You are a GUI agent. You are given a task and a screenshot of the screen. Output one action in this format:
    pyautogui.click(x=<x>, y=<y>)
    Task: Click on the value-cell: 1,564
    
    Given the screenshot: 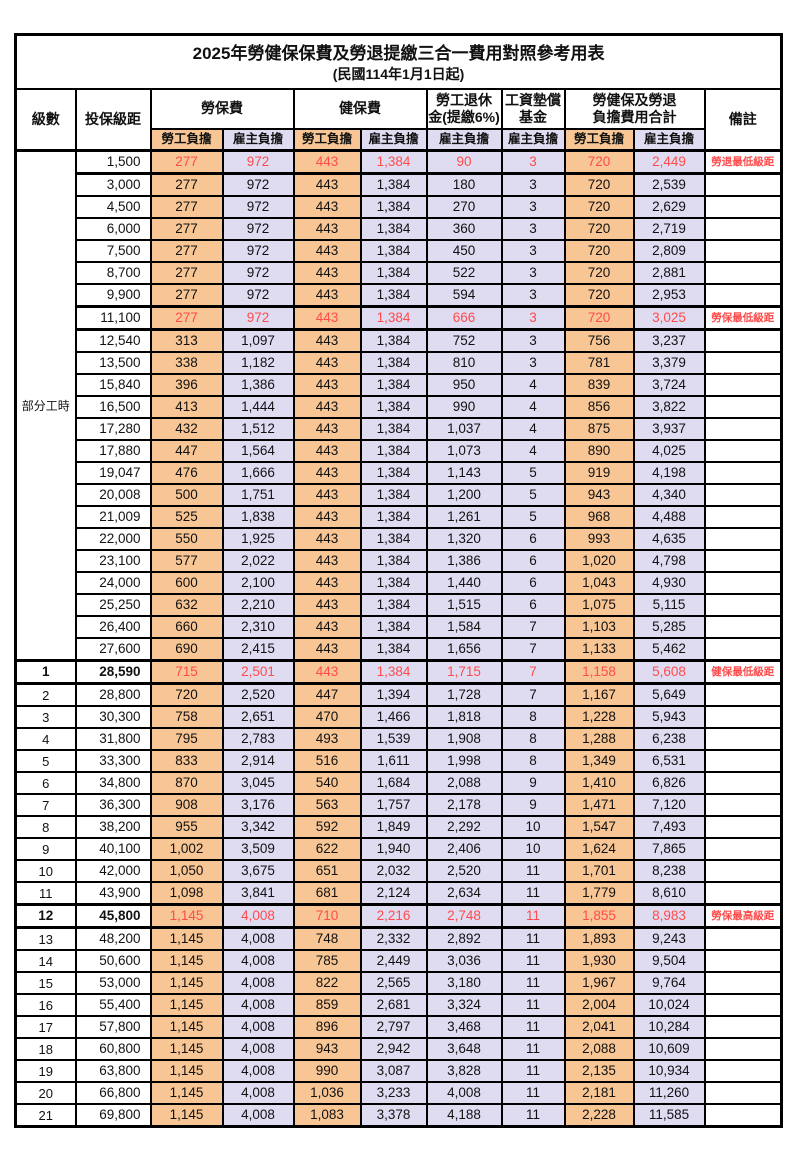 What is the action you would take?
    pyautogui.click(x=258, y=451)
    